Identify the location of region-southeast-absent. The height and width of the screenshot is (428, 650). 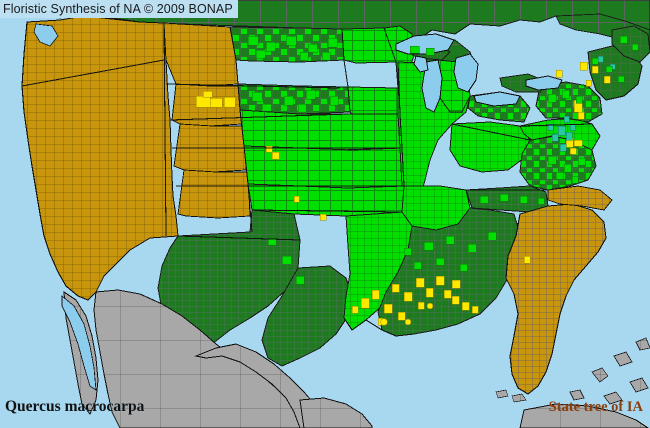
(559, 290).